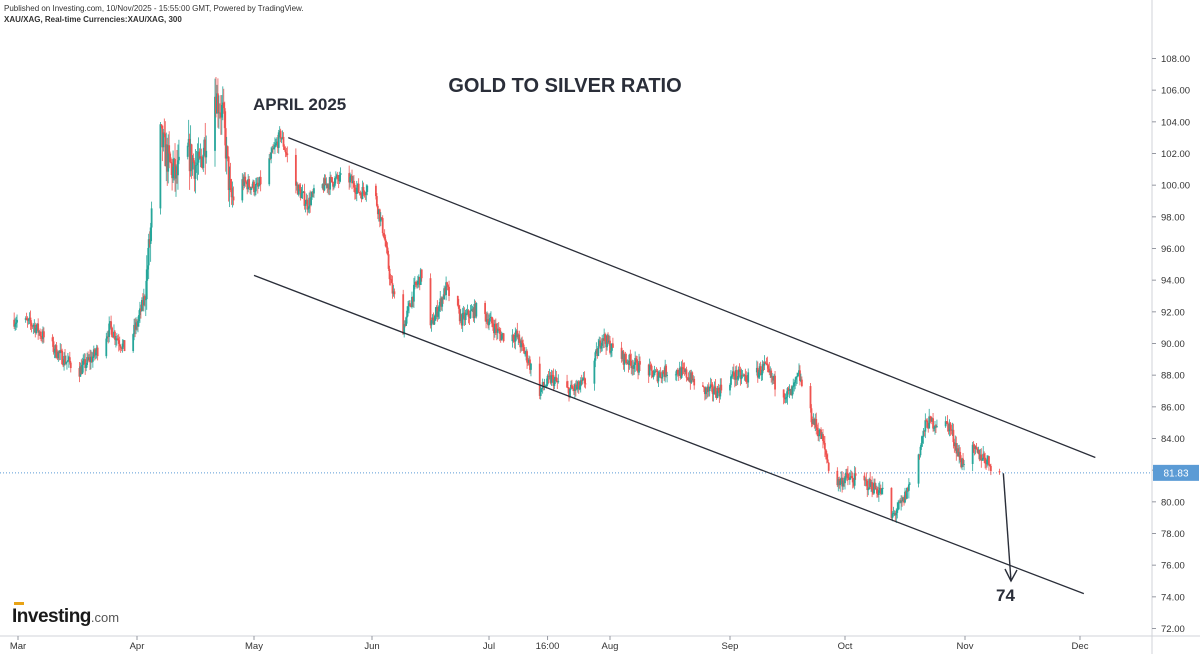  Describe the element at coordinates (65, 615) in the screenshot. I see `investing-logo: Investing.com` at that location.